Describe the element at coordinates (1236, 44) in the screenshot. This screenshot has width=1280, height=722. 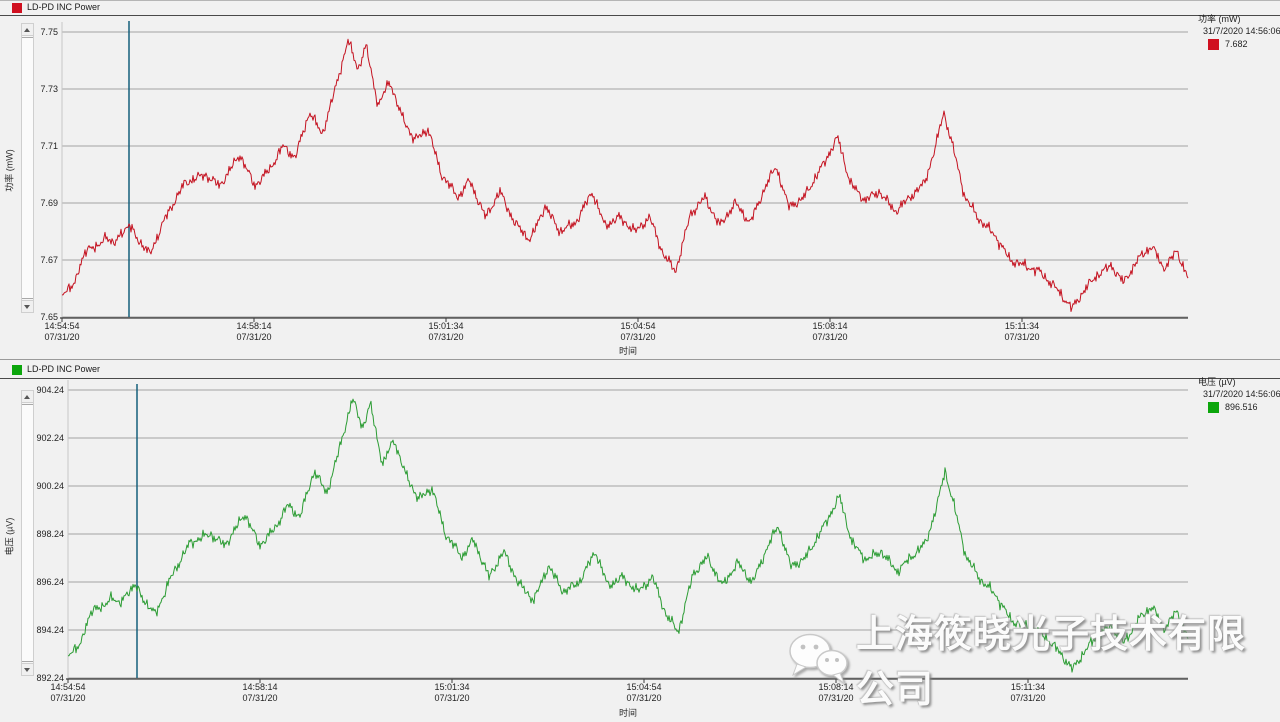
I see `legend-cursor-value: 7.682` at that location.